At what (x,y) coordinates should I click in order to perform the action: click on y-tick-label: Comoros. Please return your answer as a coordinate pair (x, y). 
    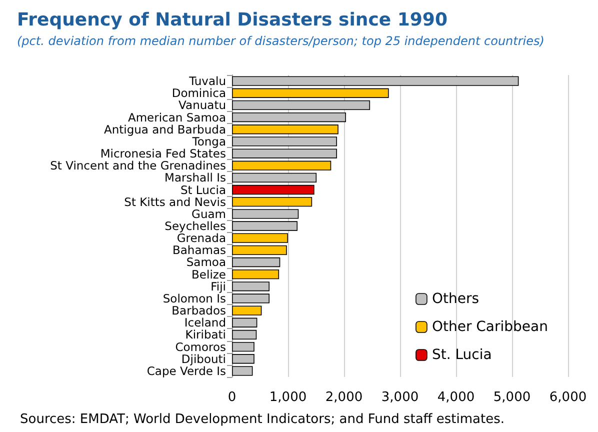
    Looking at the image, I should click on (200, 347).